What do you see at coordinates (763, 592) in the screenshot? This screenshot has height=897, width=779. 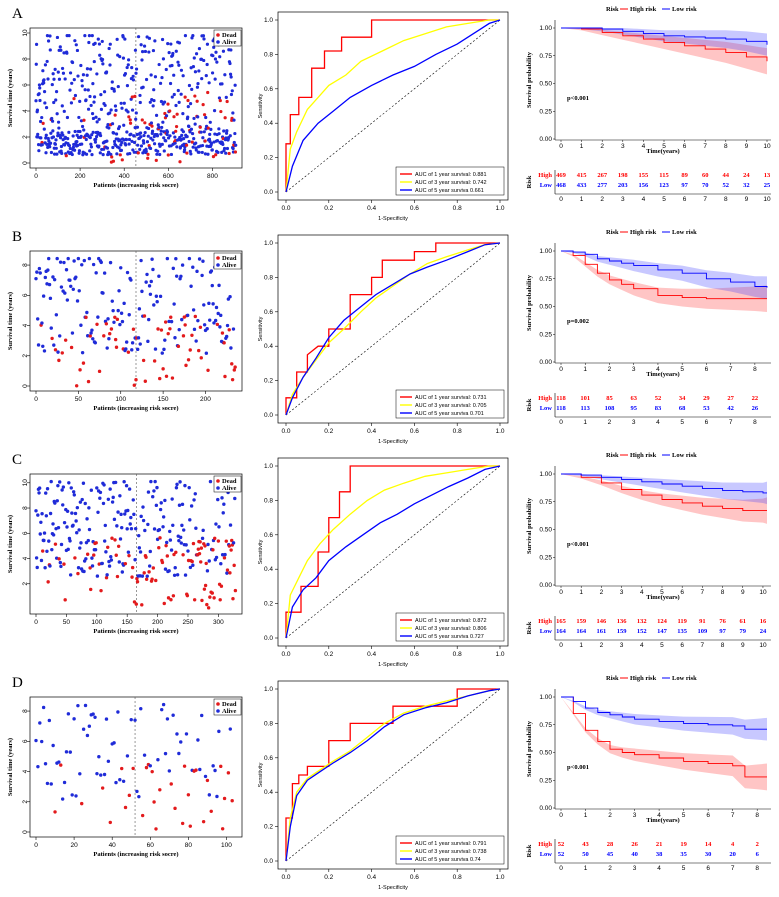 I see `km-xtick-label: 10` at bounding box center [763, 592].